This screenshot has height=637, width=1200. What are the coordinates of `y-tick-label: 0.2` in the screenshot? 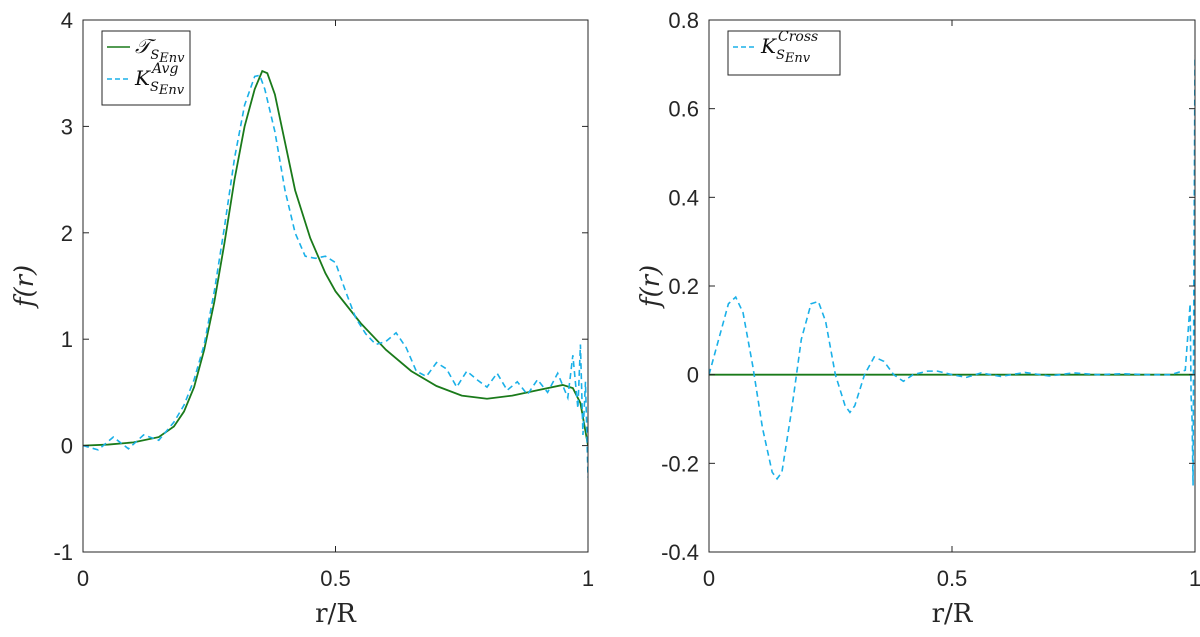 It's located at (683, 286).